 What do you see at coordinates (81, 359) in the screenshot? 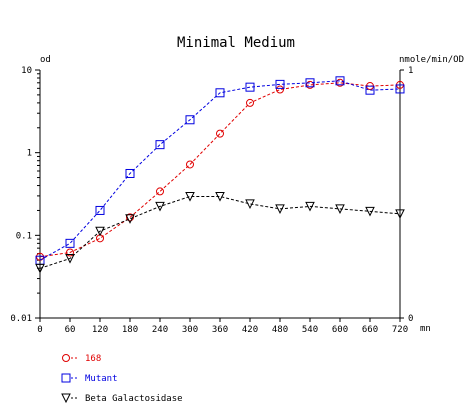
I see `legend-item: 168` at bounding box center [81, 359].